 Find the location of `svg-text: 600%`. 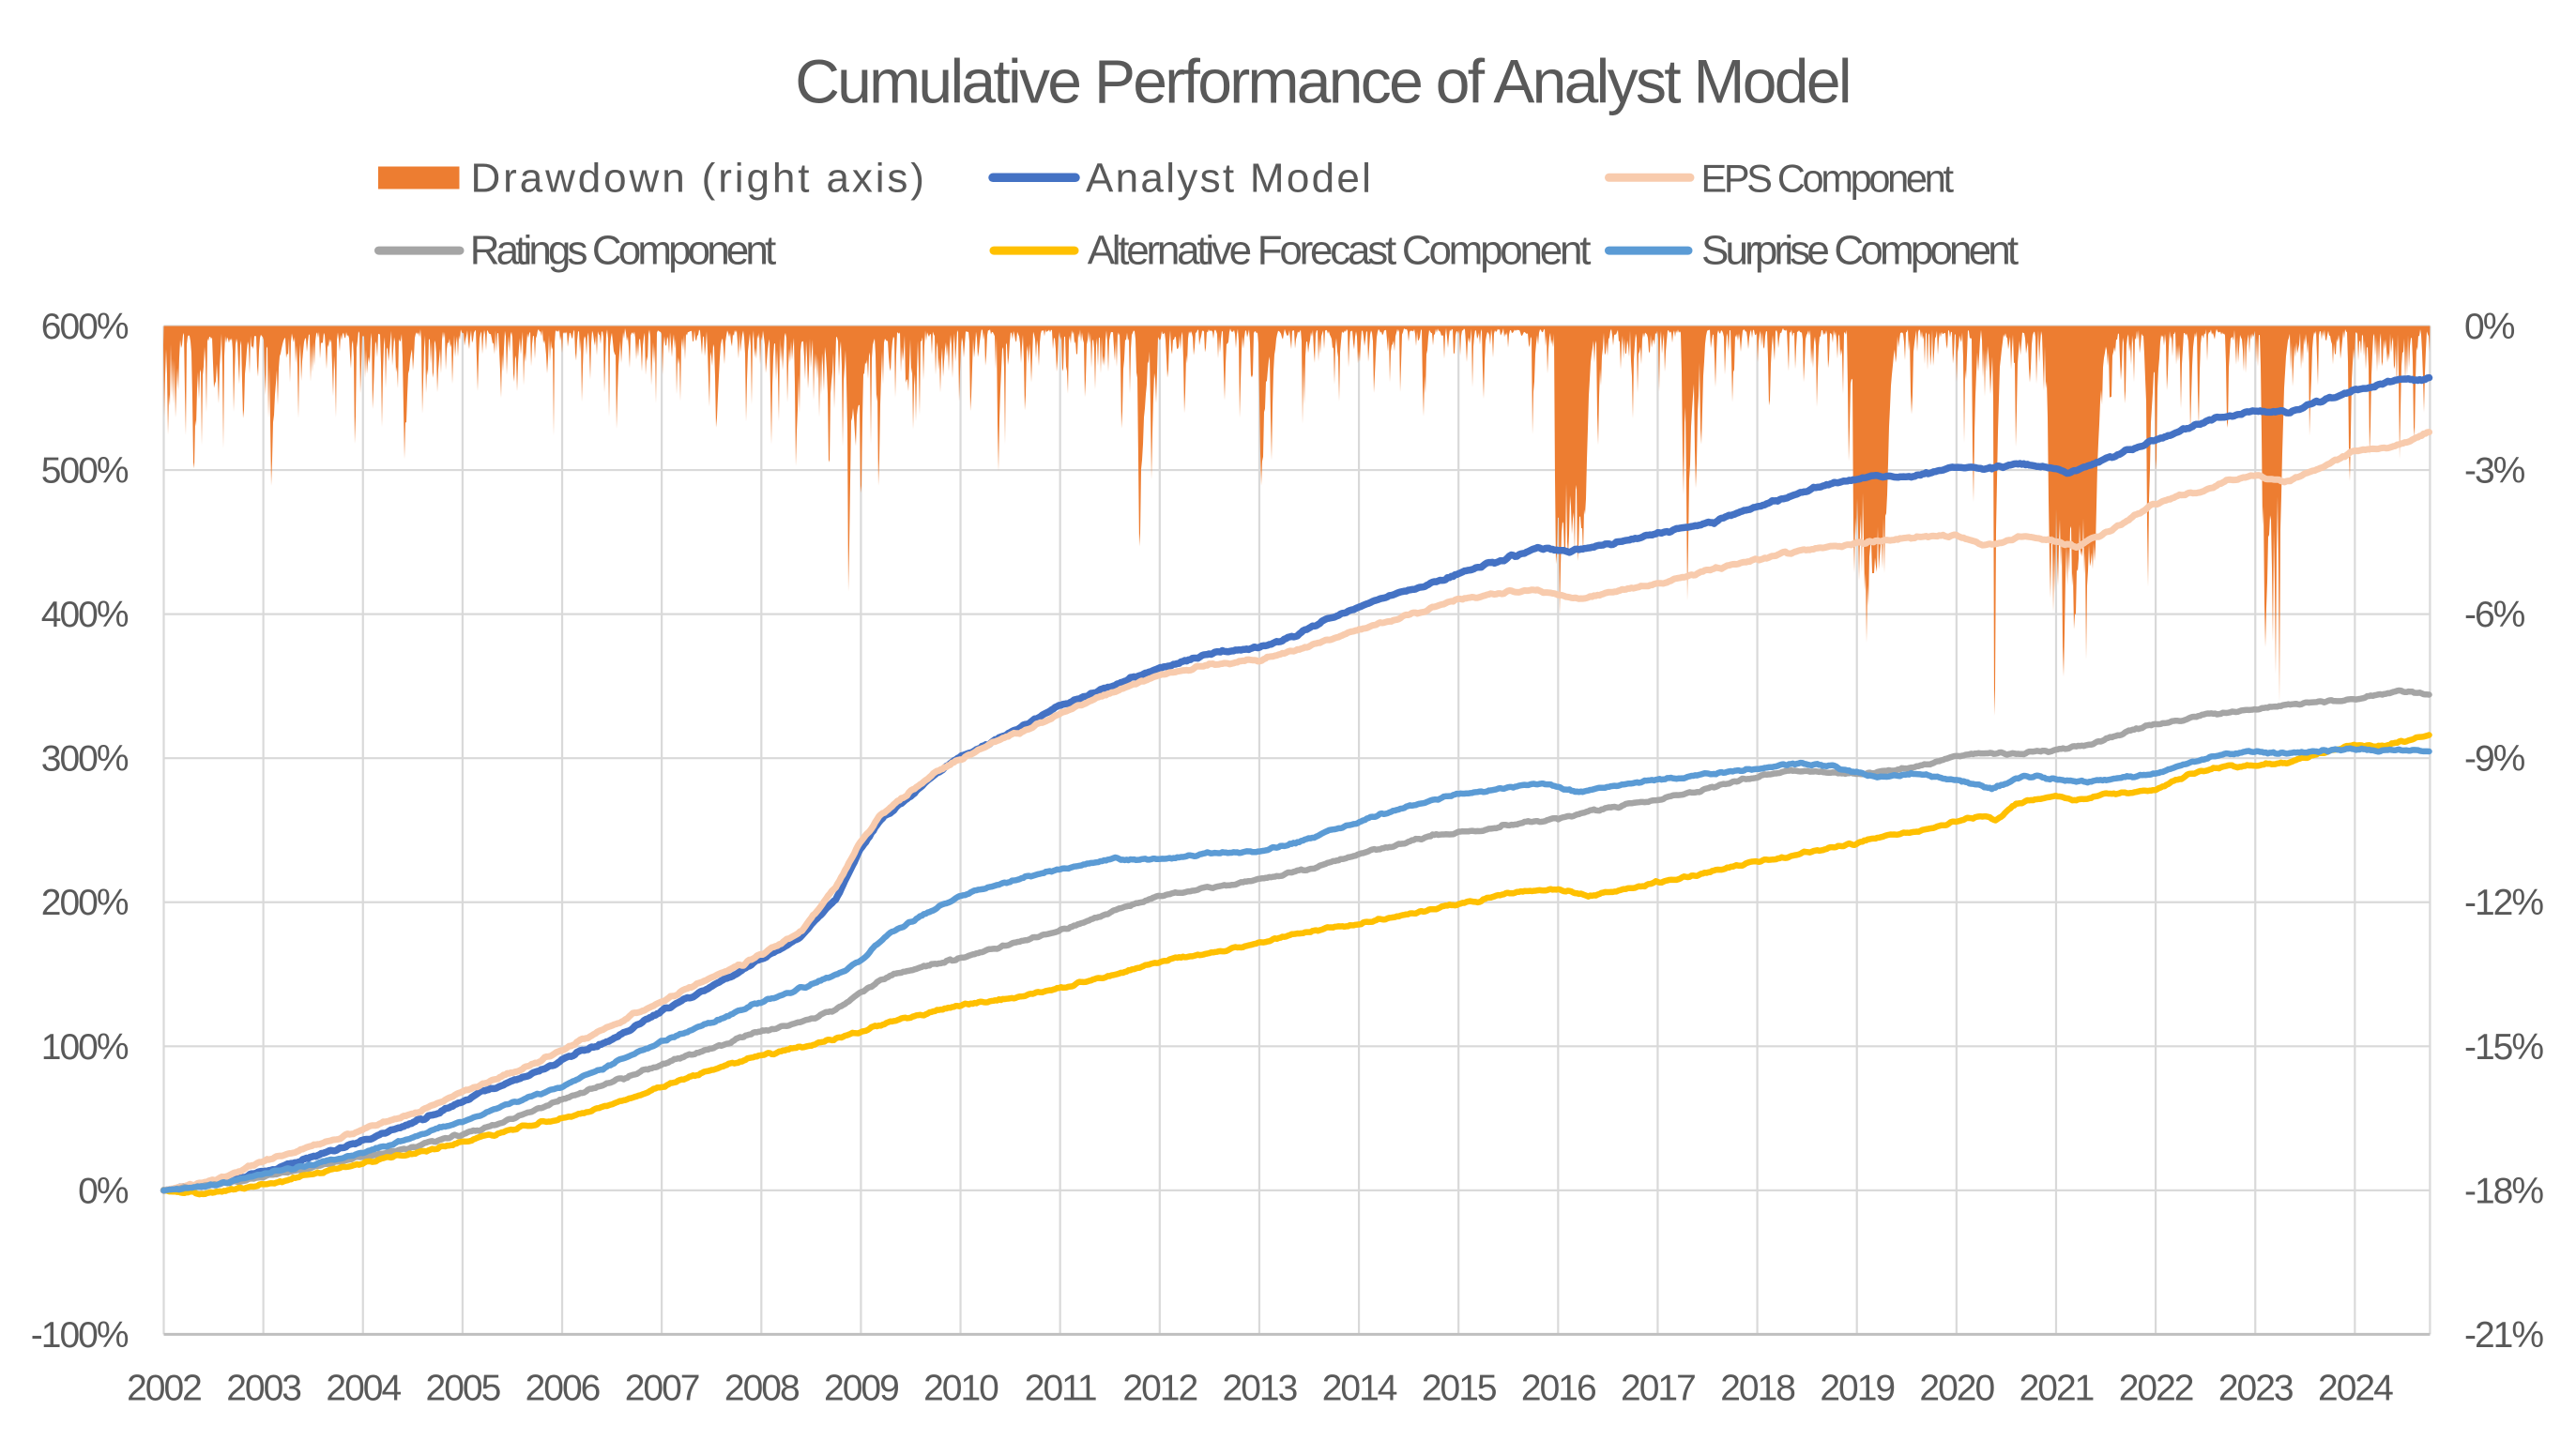

svg-text: 600% is located at coordinates (85, 327).